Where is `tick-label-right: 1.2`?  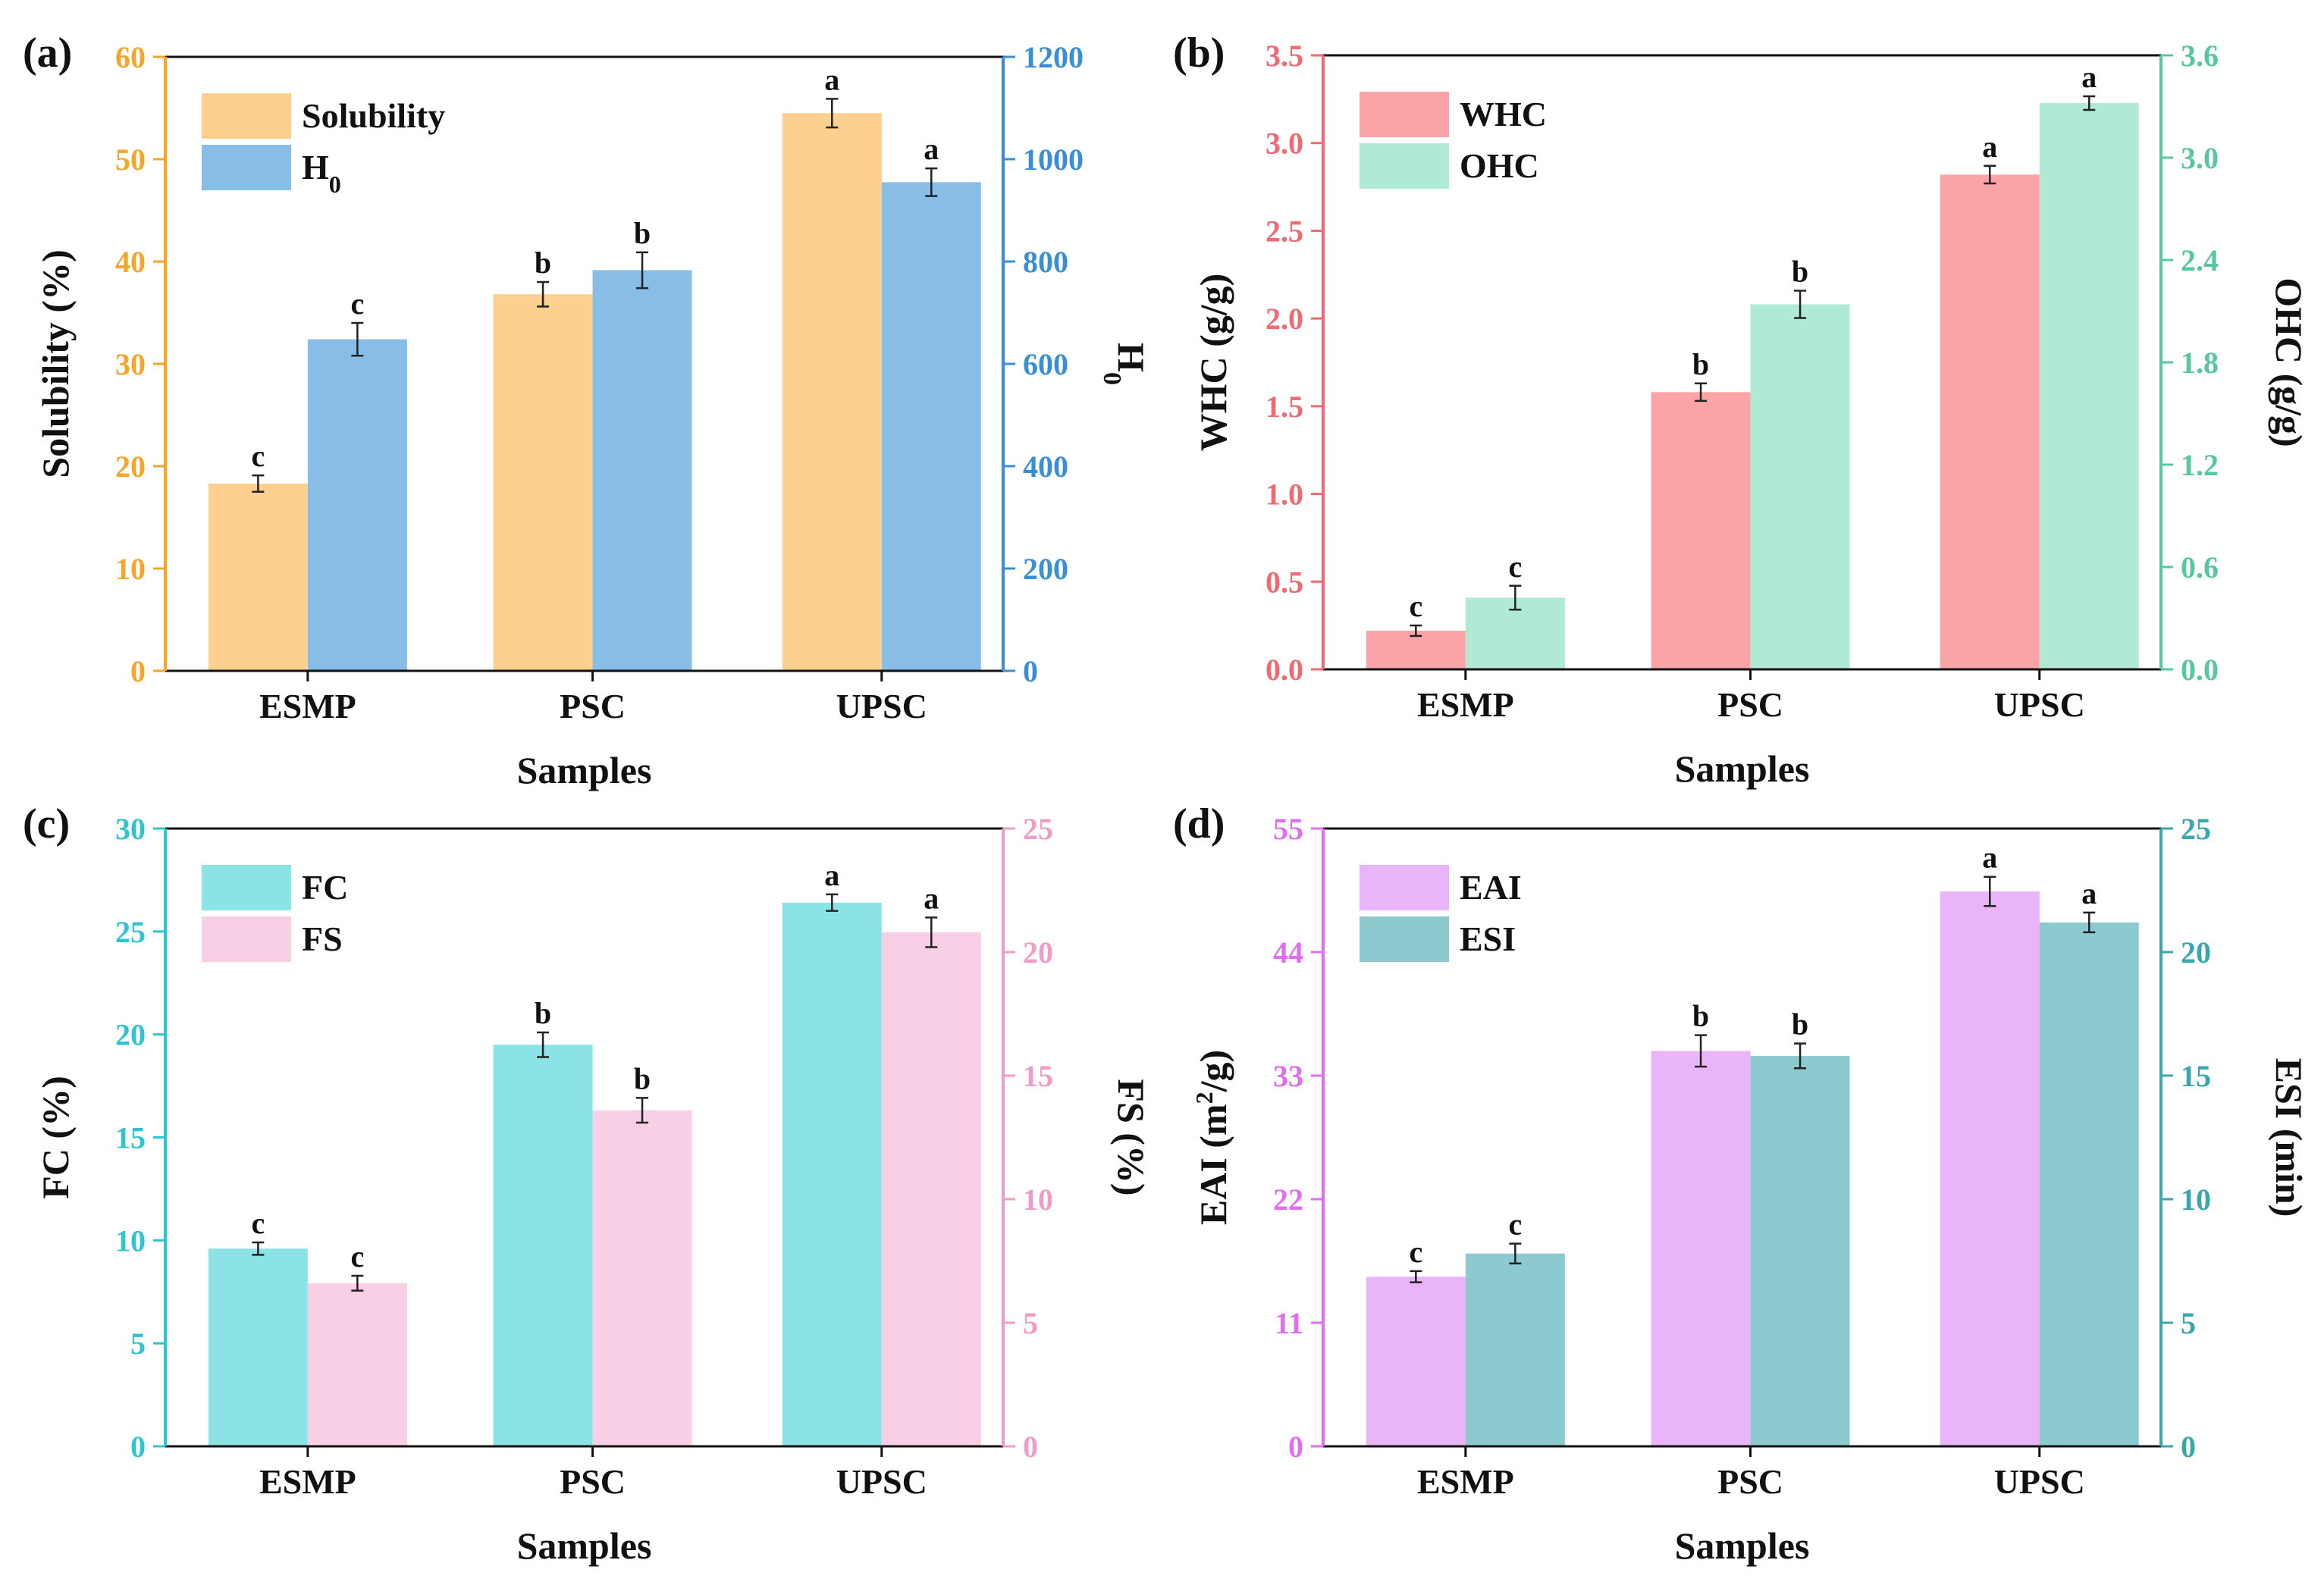 tick-label-right: 1.2 is located at coordinates (2200, 465).